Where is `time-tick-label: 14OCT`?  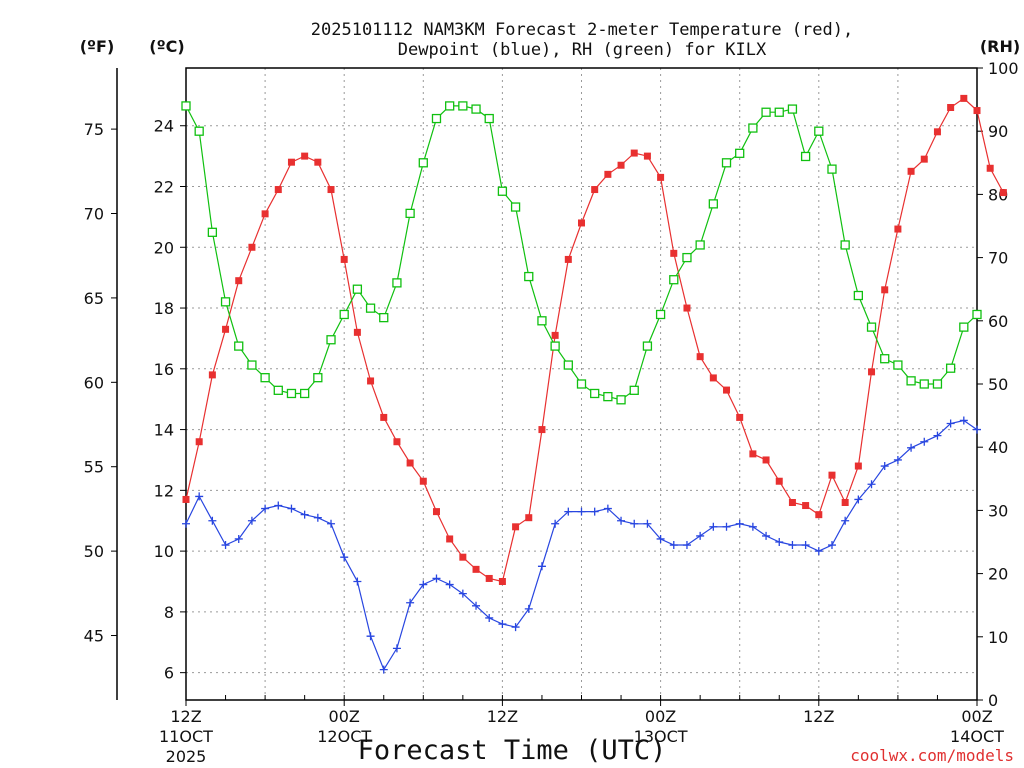
time-tick-label: 14OCT is located at coordinates (977, 736).